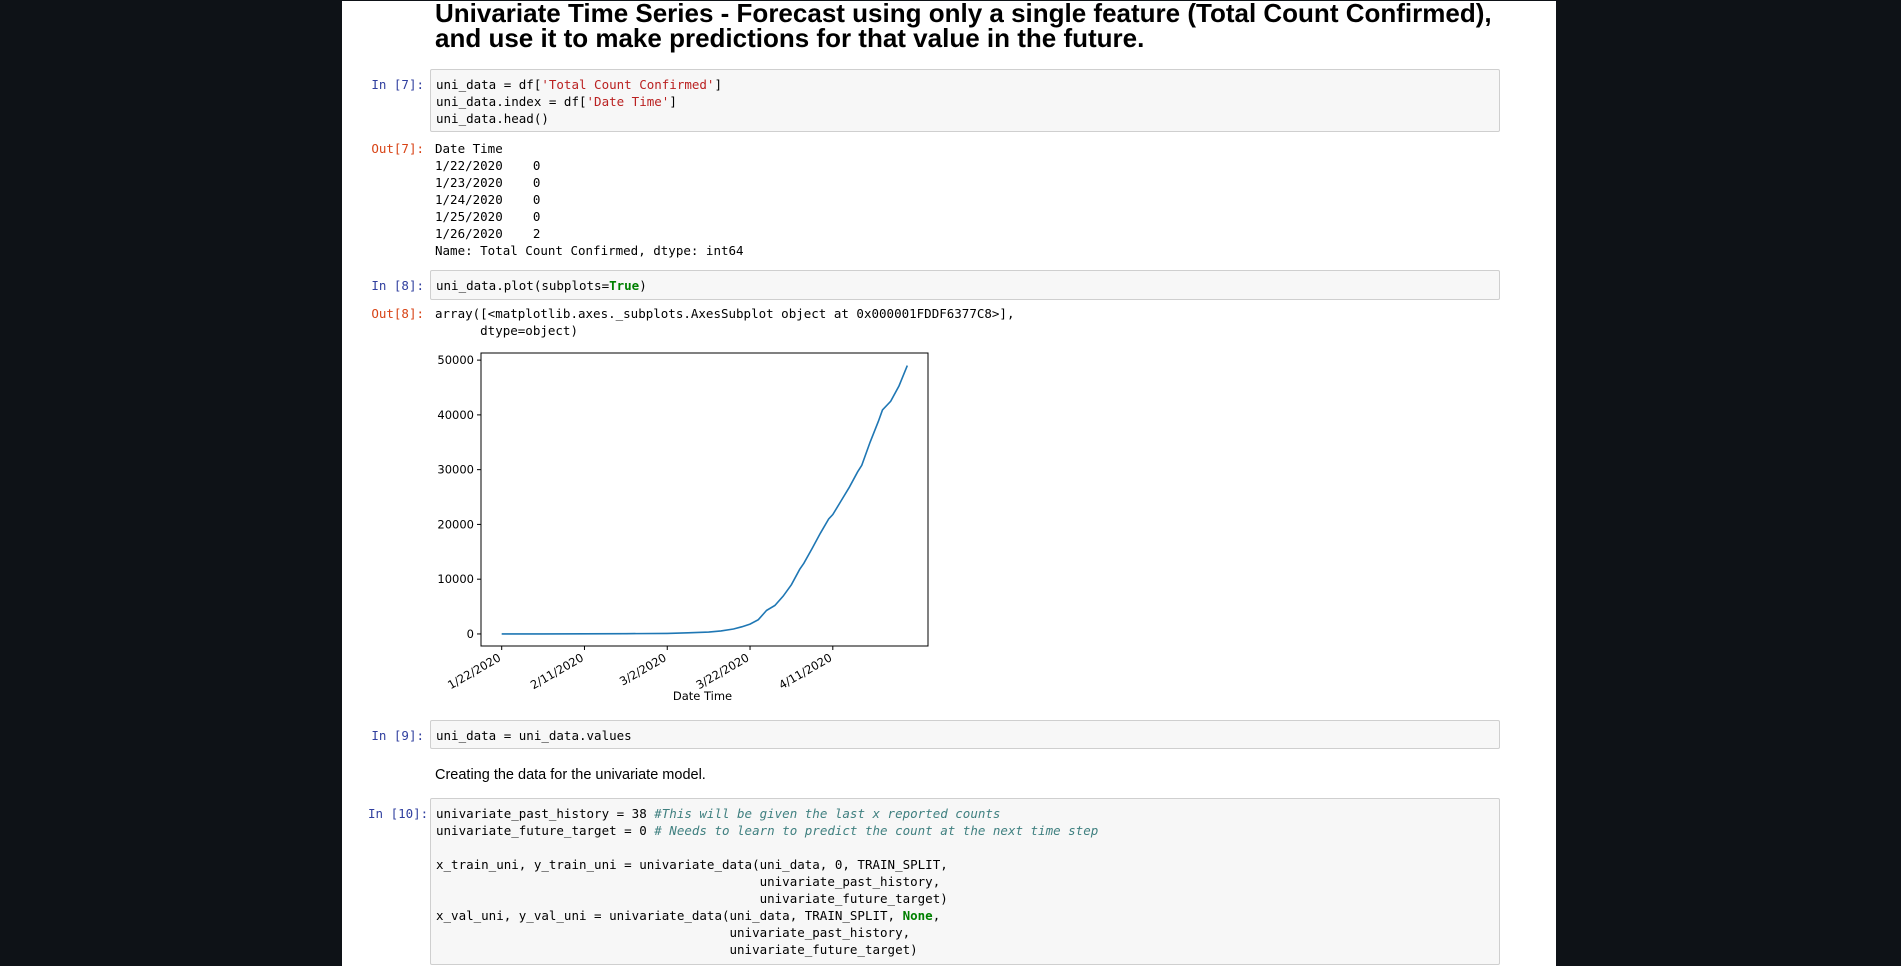 This screenshot has width=1901, height=966. I want to click on code-cell: uni_data = uni_data.values, so click(965, 734).